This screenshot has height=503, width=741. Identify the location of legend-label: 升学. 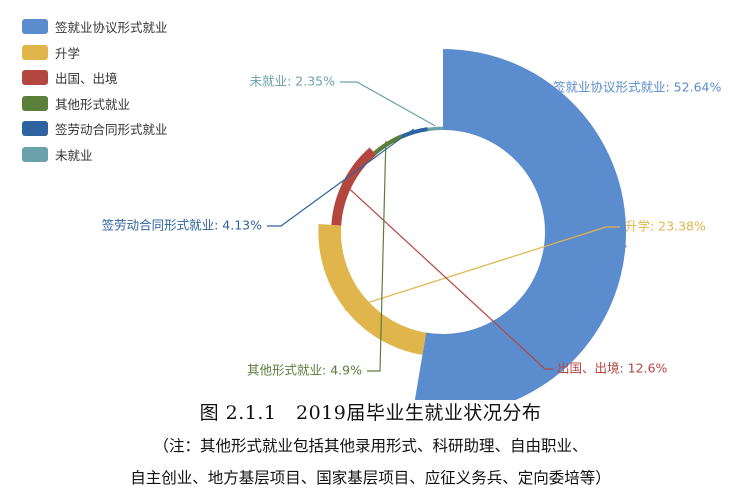
(68, 53).